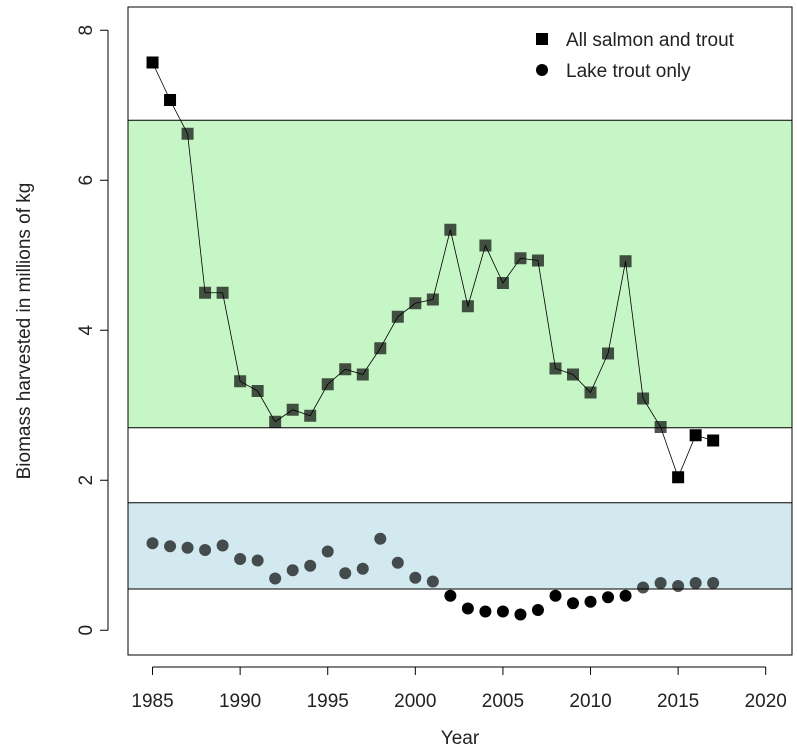 The width and height of the screenshot is (797, 756). I want to click on x-tick-label: 2010, so click(590, 701).